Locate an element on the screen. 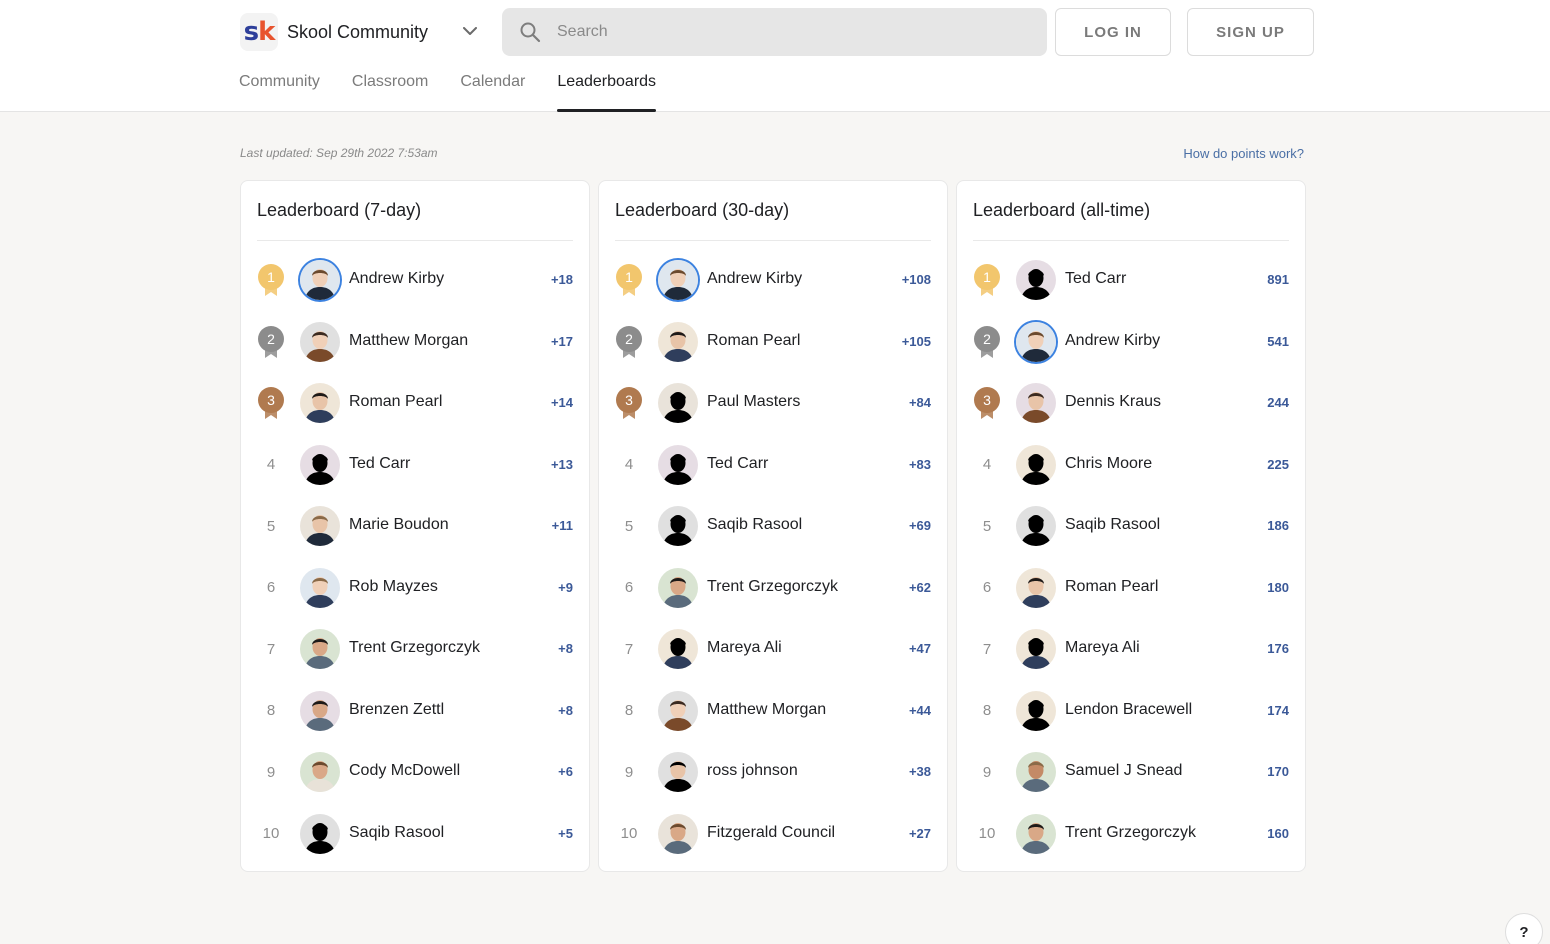  leaderboard-row: 7 Trent Grzegorczyk +8 is located at coordinates (415, 649).